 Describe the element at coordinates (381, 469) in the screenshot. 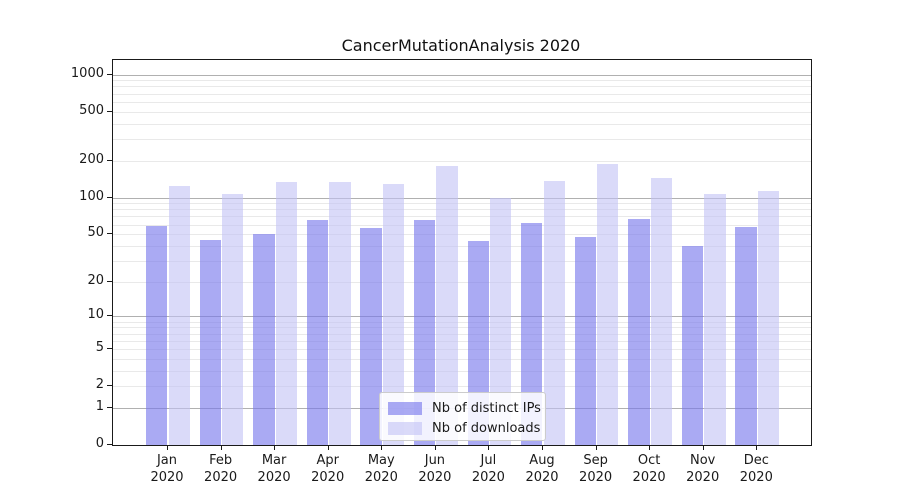

I see `x-tick-label: May 2020` at that location.